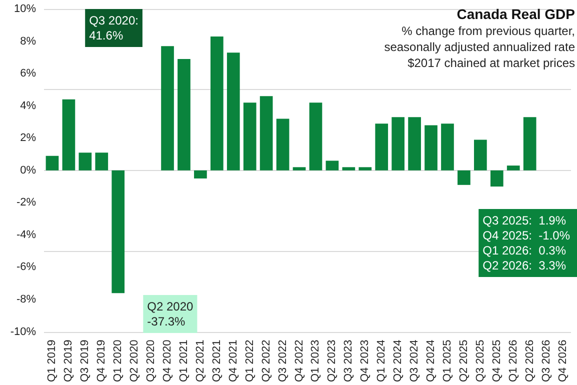 The image size is (577, 385). What do you see at coordinates (151, 361) in the screenshot?
I see `x-tick-label: Q3 2020` at bounding box center [151, 361].